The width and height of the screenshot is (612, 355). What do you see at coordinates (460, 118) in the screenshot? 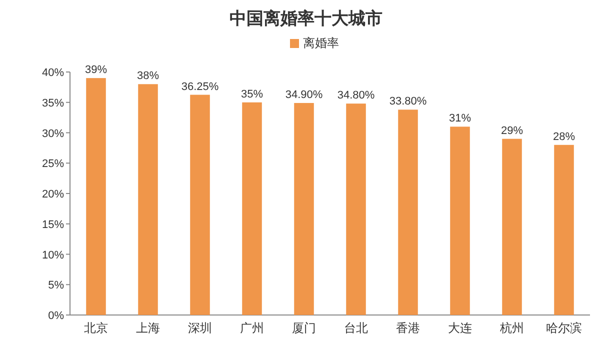
I see `data-label: 31%` at bounding box center [460, 118].